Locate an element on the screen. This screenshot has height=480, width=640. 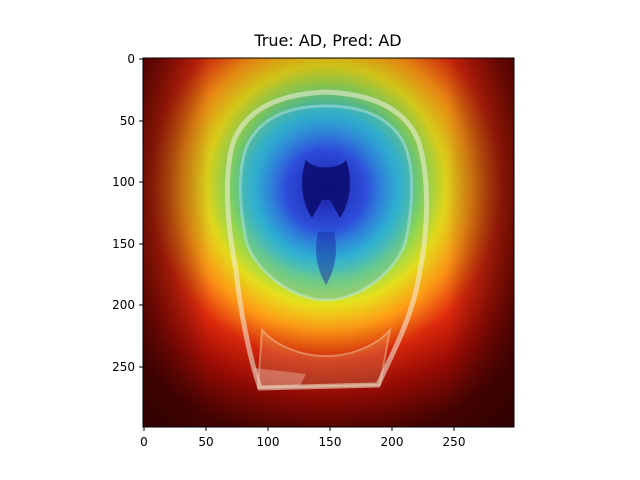
y-tick-label: 100 is located at coordinates (123, 182).